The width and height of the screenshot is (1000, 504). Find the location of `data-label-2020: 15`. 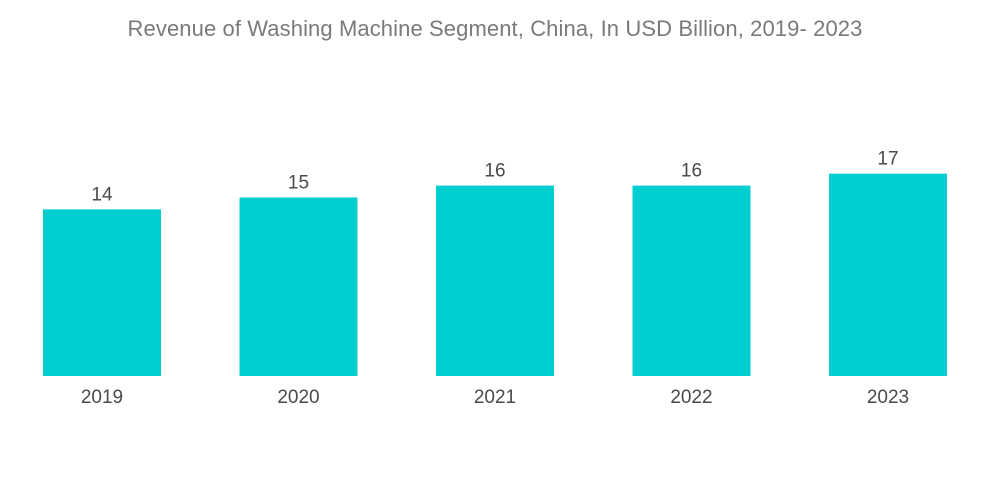

data-label-2020: 15 is located at coordinates (298, 183).